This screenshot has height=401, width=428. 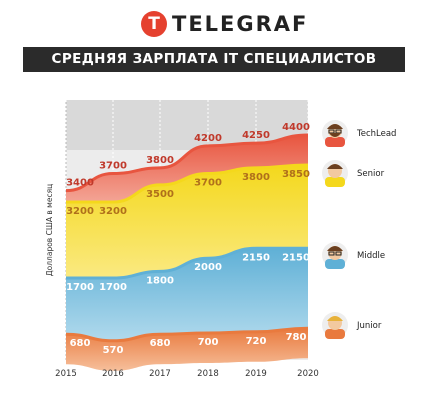 What do you see at coordinates (371, 256) in the screenshot?
I see `legend-label-middle: Middle` at bounding box center [371, 256].